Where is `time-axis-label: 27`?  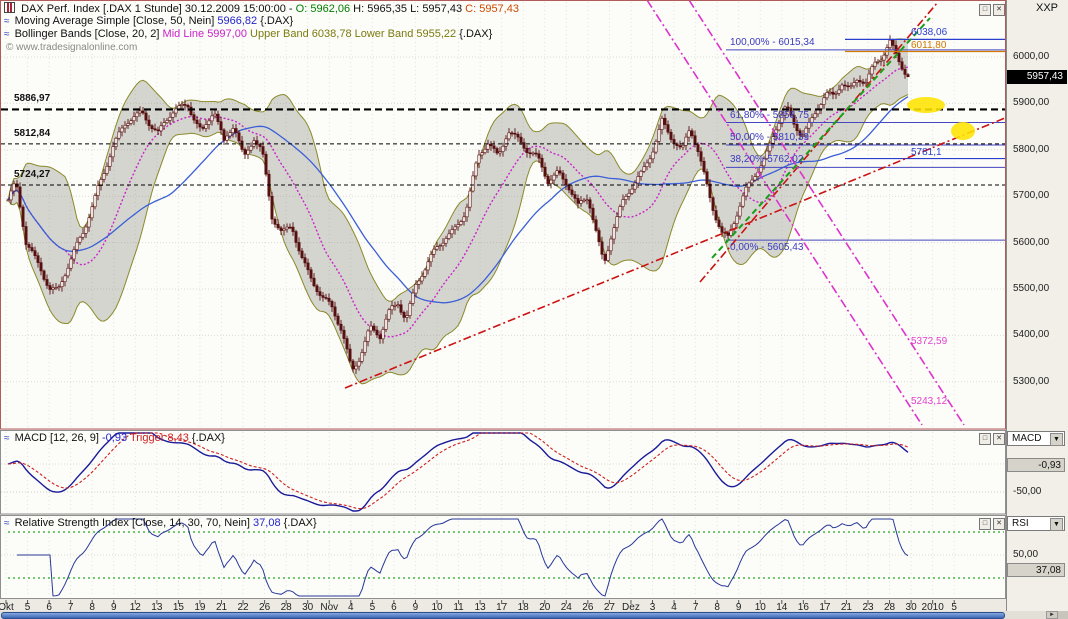 time-axis-label: 27 is located at coordinates (609, 607).